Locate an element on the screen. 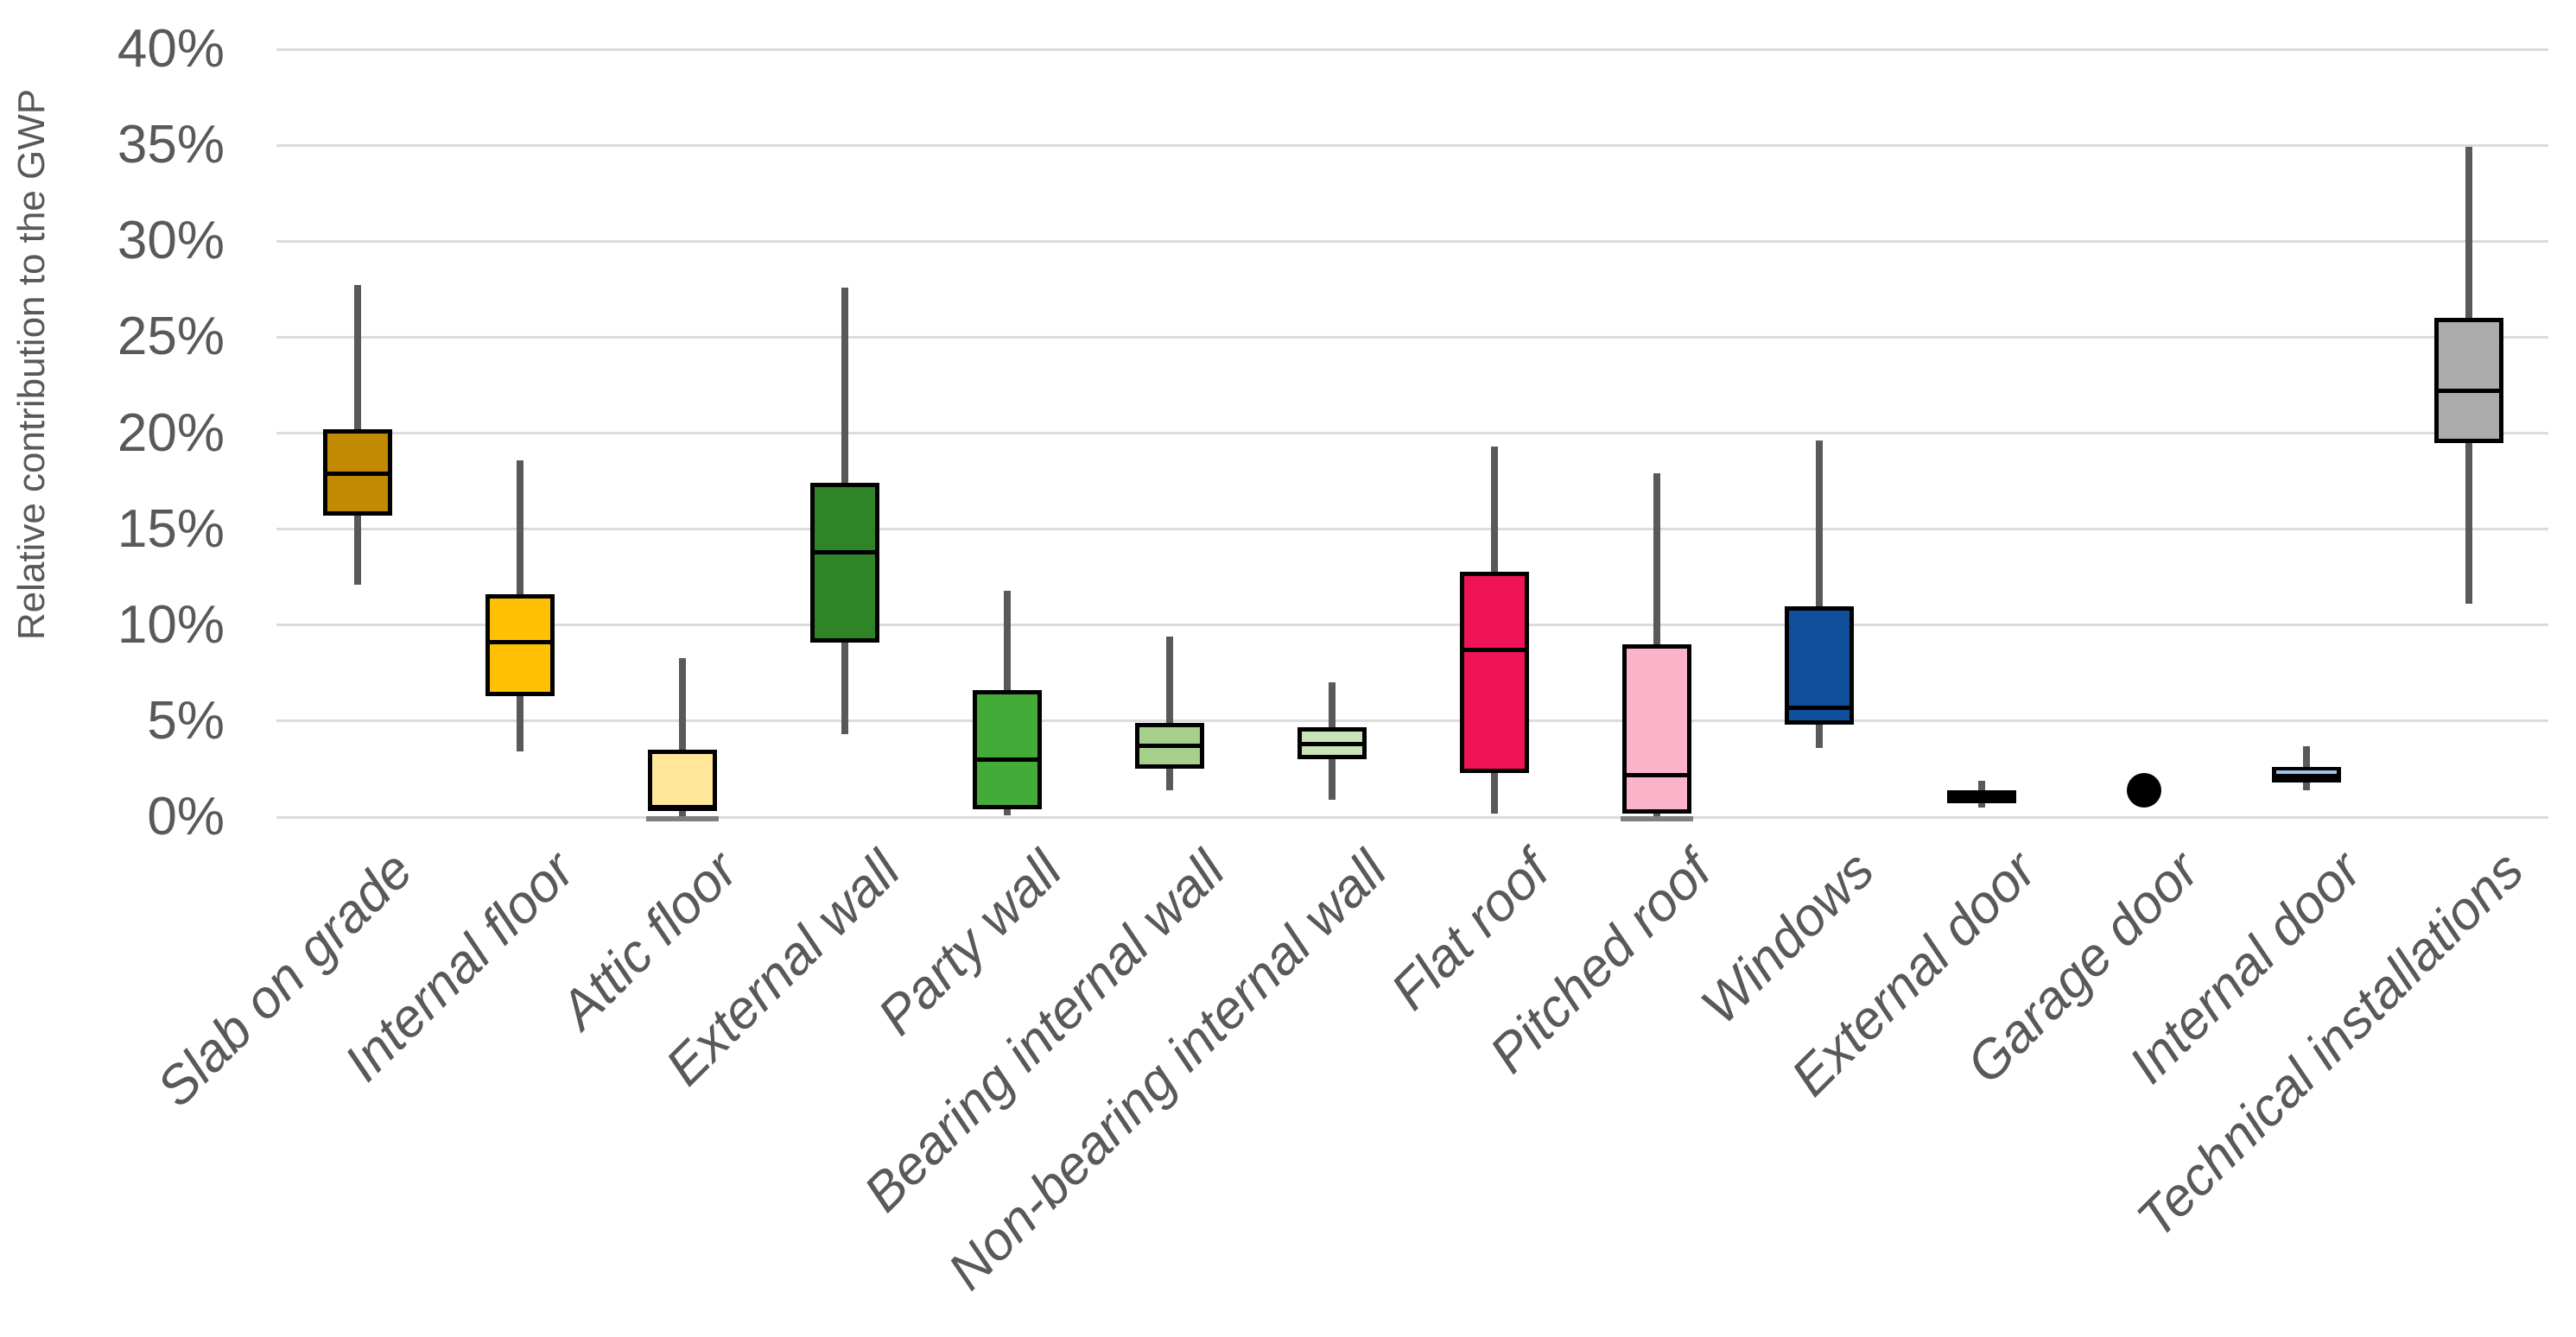 This screenshot has width=2576, height=1337. y-tick-30: 30% is located at coordinates (171, 241).